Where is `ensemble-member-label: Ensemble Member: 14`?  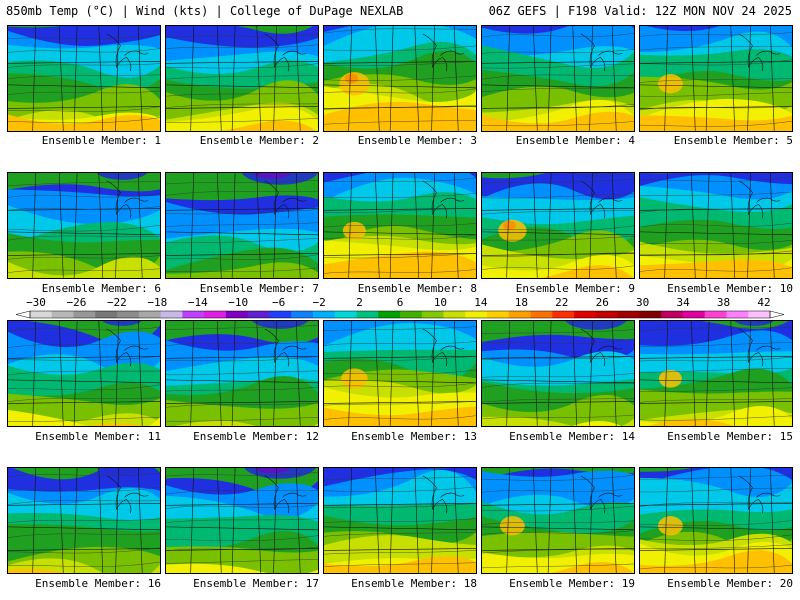
ensemble-member-label: Ensemble Member: 14 is located at coordinates (572, 436).